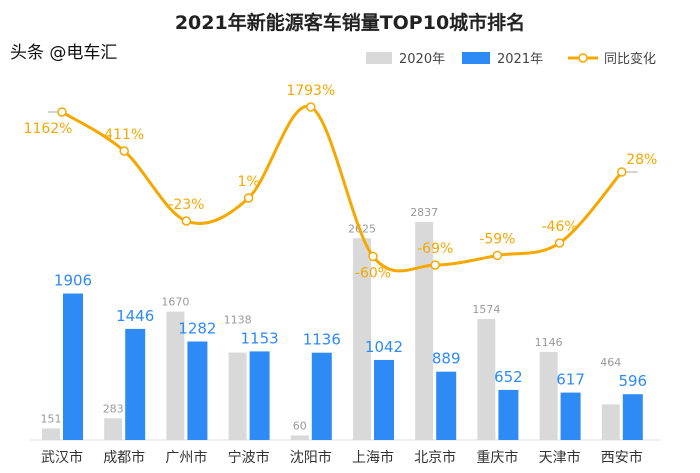 This screenshot has height=473, width=700. I want to click on label-2020: 60, so click(300, 425).